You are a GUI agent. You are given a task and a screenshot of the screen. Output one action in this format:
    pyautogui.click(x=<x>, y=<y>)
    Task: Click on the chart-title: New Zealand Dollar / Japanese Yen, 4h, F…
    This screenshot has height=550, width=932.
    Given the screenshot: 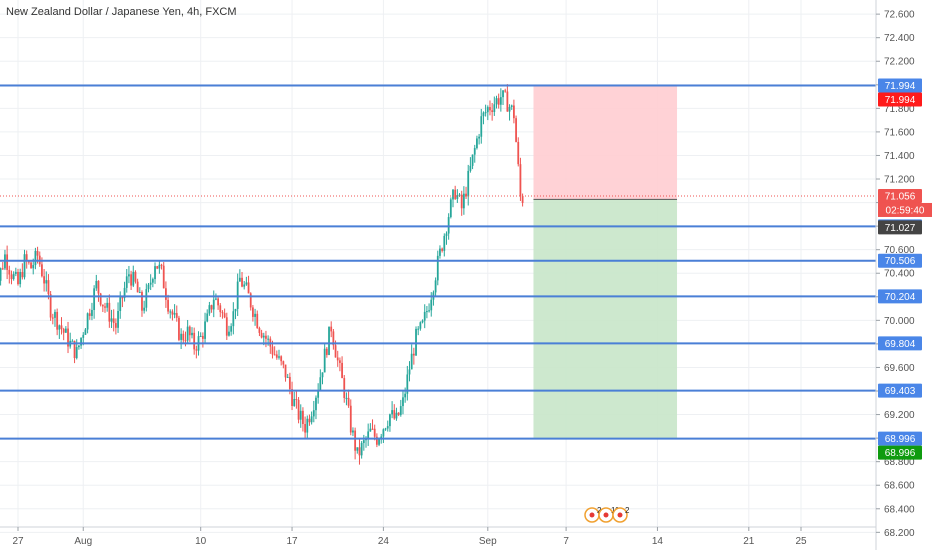 What is the action you would take?
    pyautogui.click(x=121, y=12)
    